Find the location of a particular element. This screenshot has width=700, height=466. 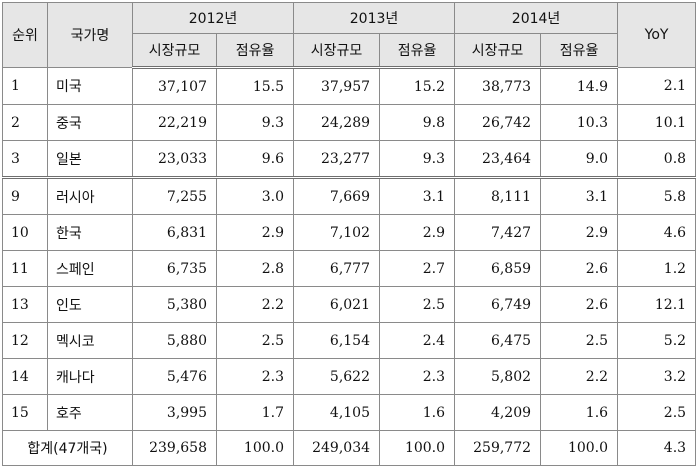

market-size-2012-cell: 3,995 is located at coordinates (174, 412).